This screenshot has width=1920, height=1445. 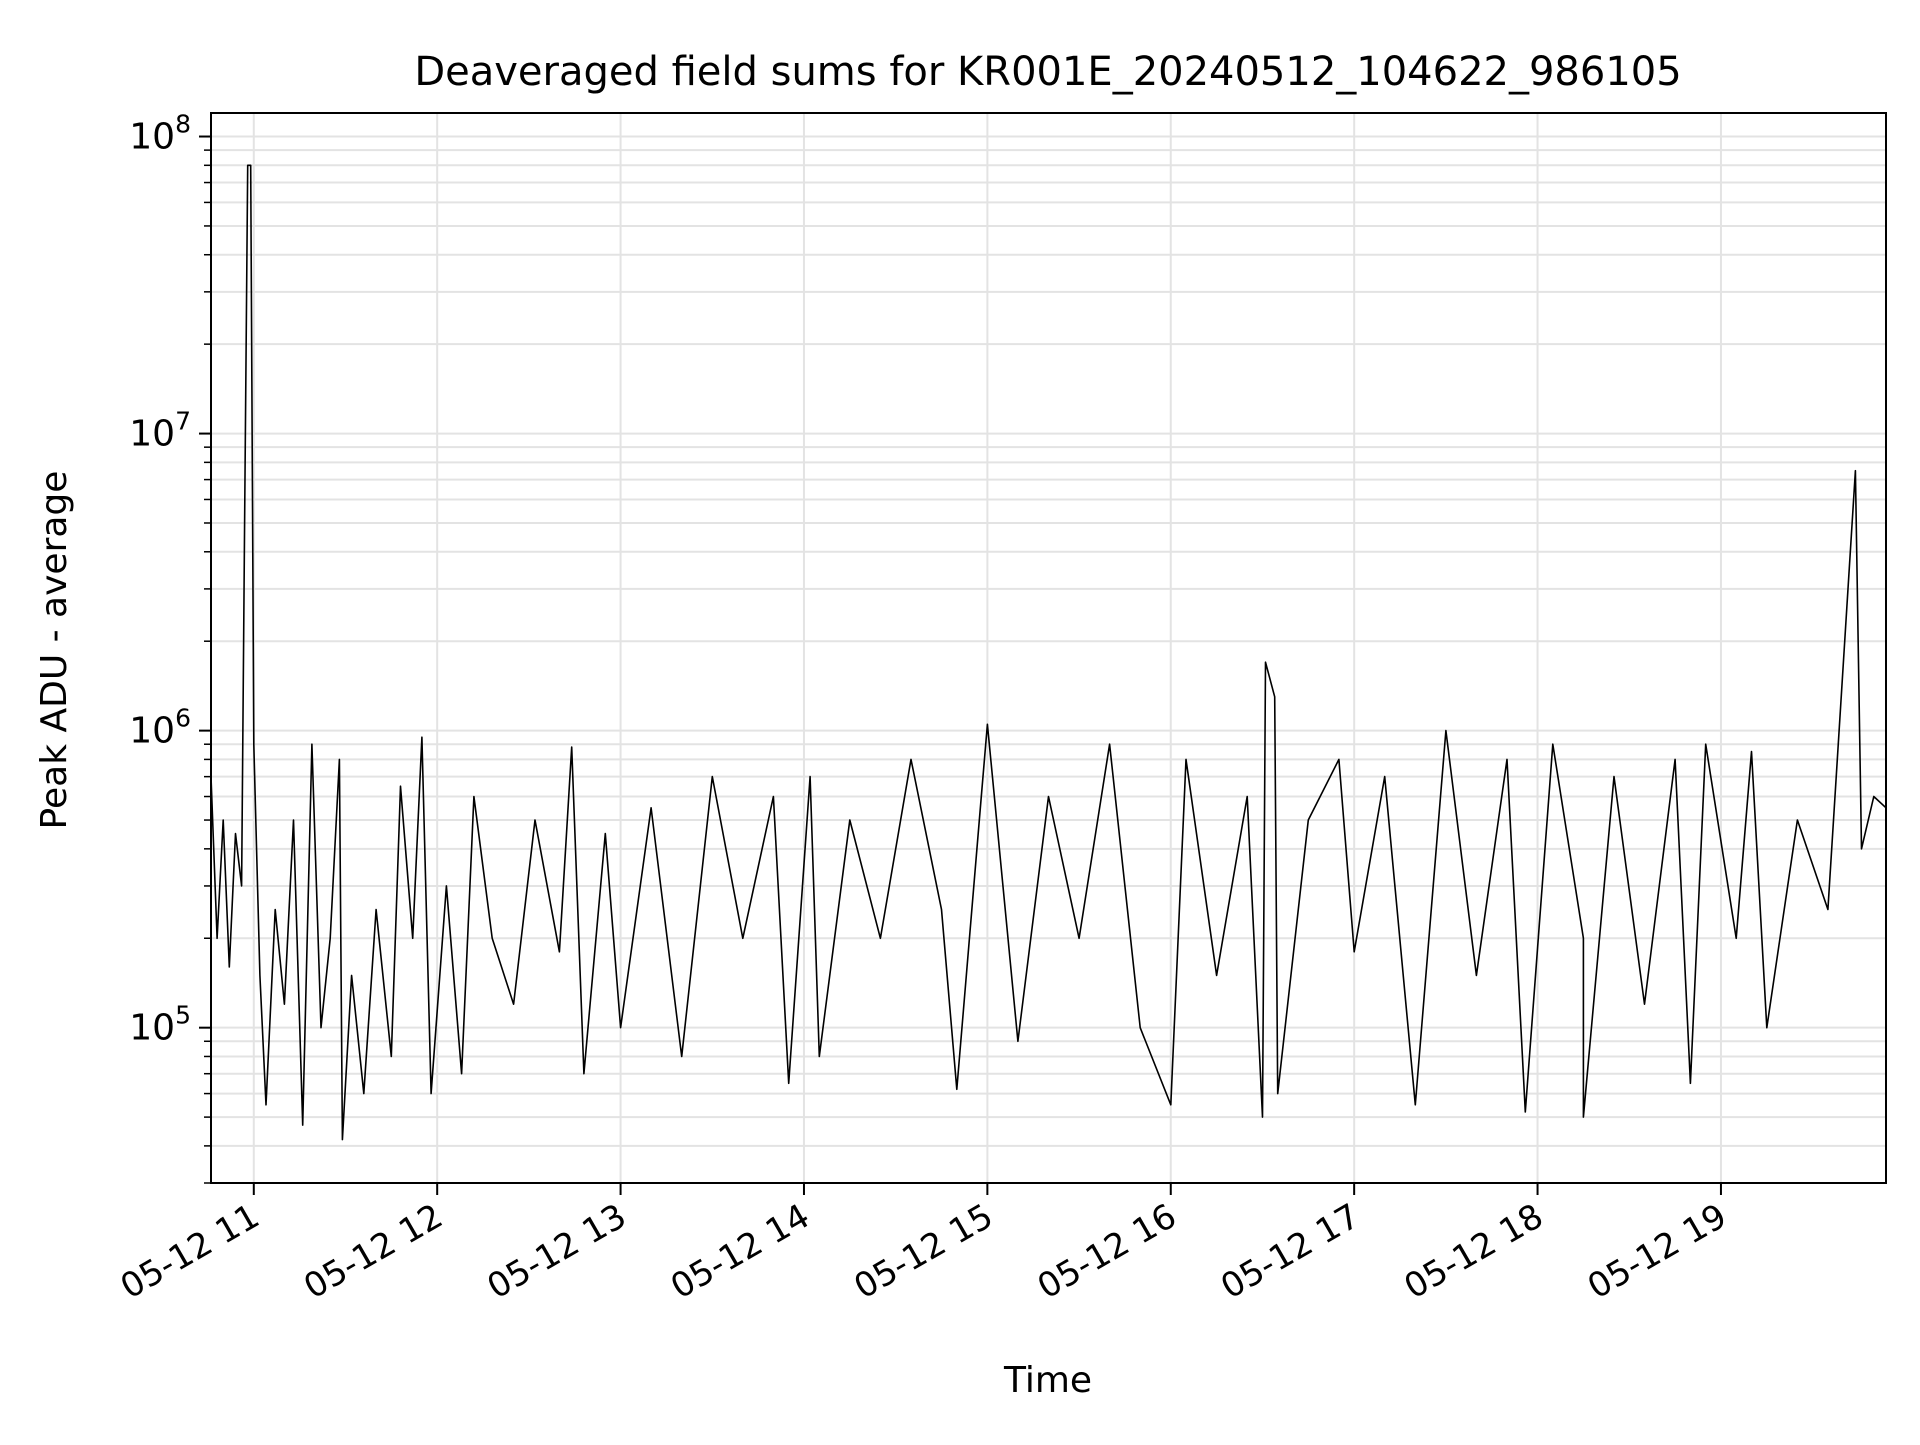 What do you see at coordinates (160, 134) in the screenshot?
I see `y-tick-label: 10⁸` at bounding box center [160, 134].